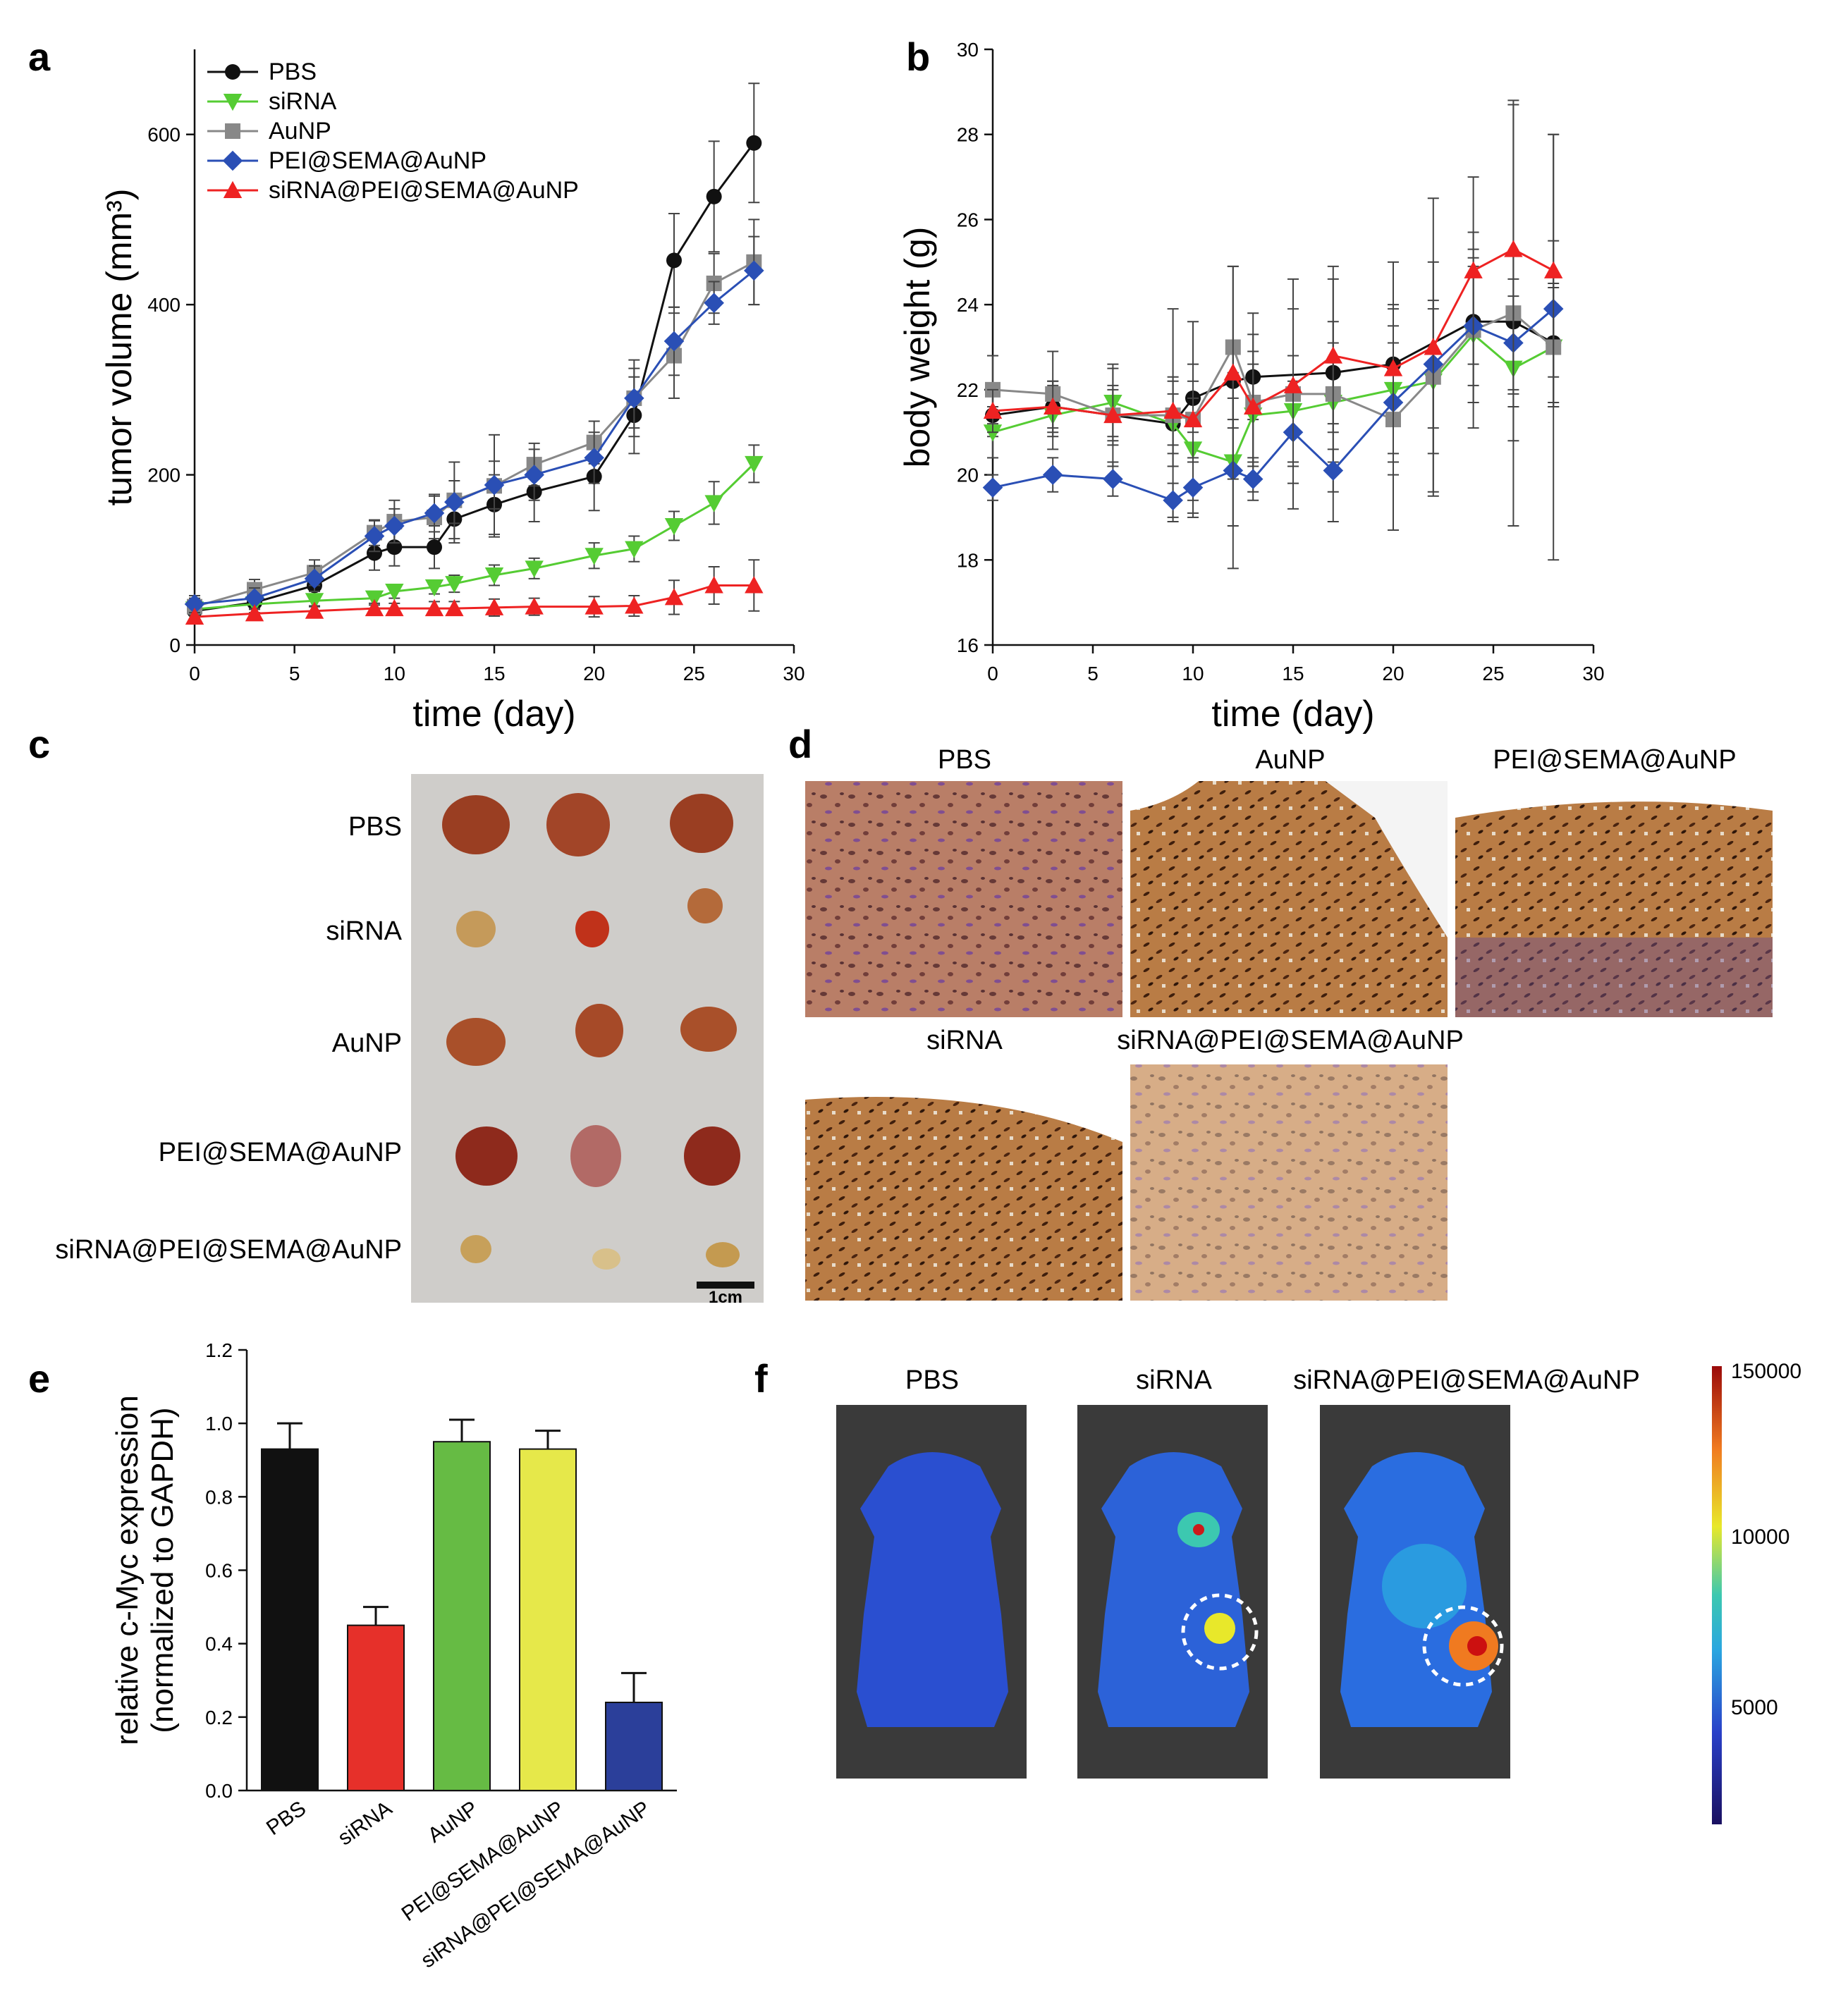 The image size is (1848, 1990). I want to click on y-tick-label: 28, so click(968, 135).